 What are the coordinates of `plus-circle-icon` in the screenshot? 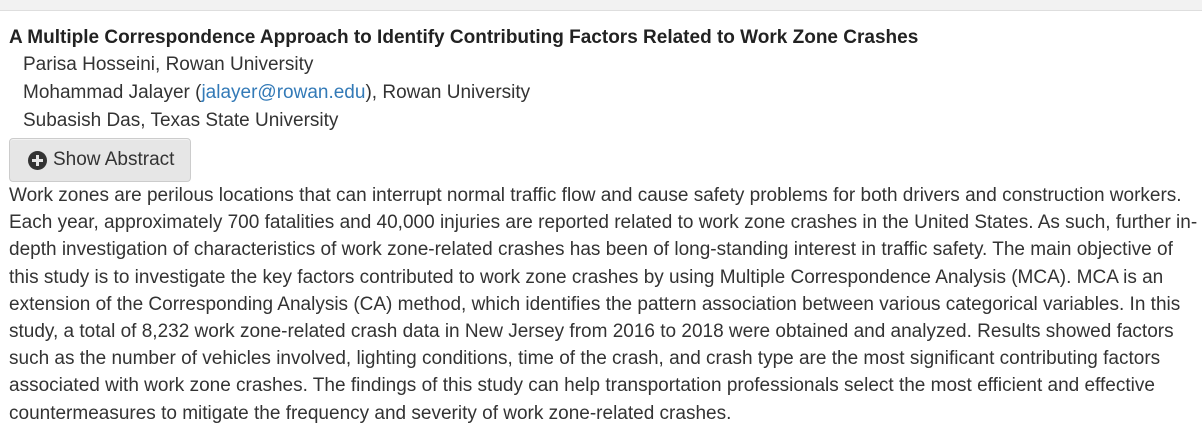 It's located at (37, 160).